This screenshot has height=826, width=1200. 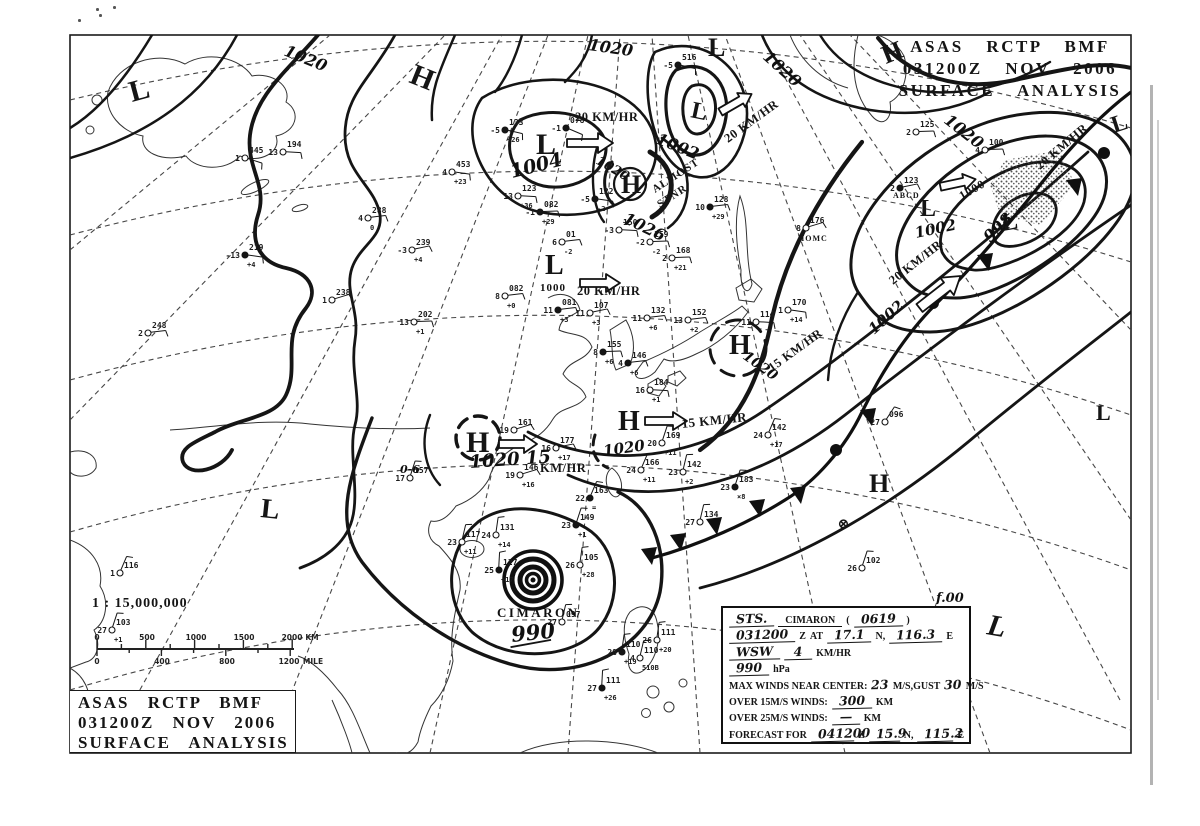 What do you see at coordinates (563, 468) in the screenshot?
I see `speed-label: KM/HR` at bounding box center [563, 468].